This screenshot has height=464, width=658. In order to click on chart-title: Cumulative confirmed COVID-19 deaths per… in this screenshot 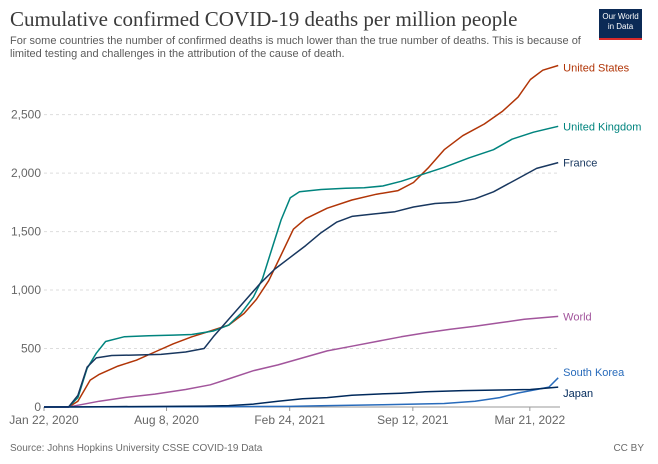, I will do `click(264, 19)`.